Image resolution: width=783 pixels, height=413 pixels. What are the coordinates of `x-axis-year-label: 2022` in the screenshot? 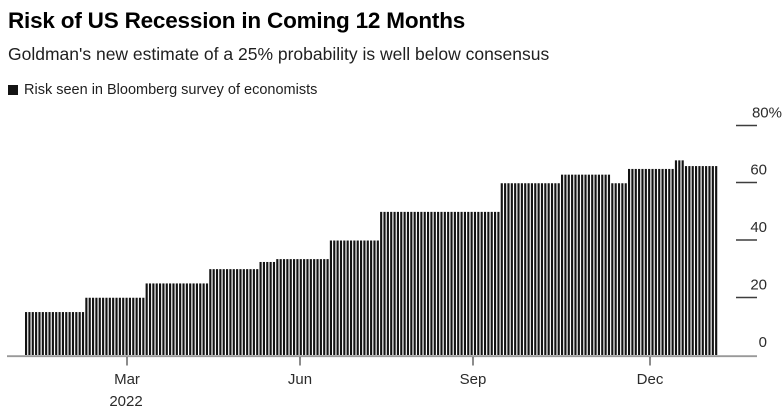 It's located at (125, 401).